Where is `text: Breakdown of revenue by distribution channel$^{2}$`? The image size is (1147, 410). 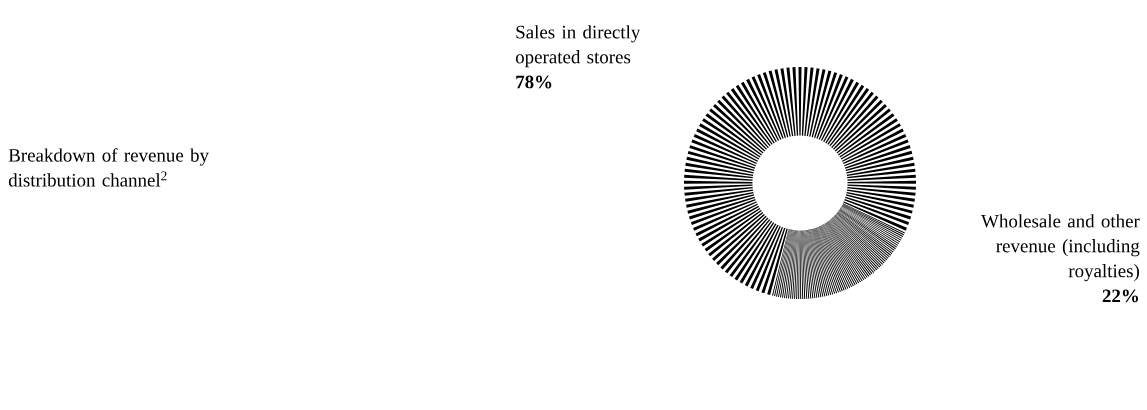 text: Breakdown of revenue by distribution channel$^{2}$ is located at coordinates (108, 167).